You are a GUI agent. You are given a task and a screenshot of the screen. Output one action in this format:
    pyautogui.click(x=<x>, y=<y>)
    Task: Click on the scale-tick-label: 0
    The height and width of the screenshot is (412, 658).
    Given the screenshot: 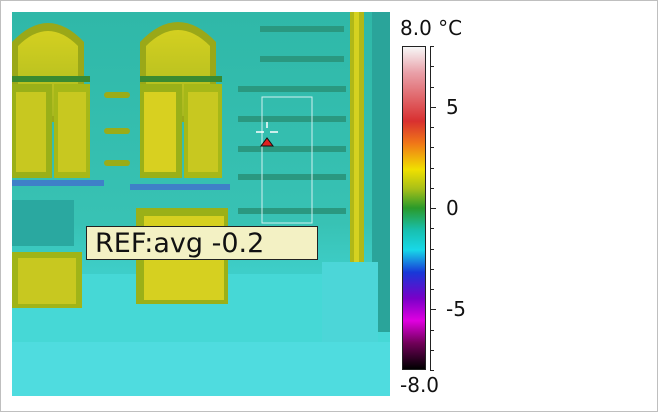 What is the action you would take?
    pyautogui.click(x=452, y=208)
    